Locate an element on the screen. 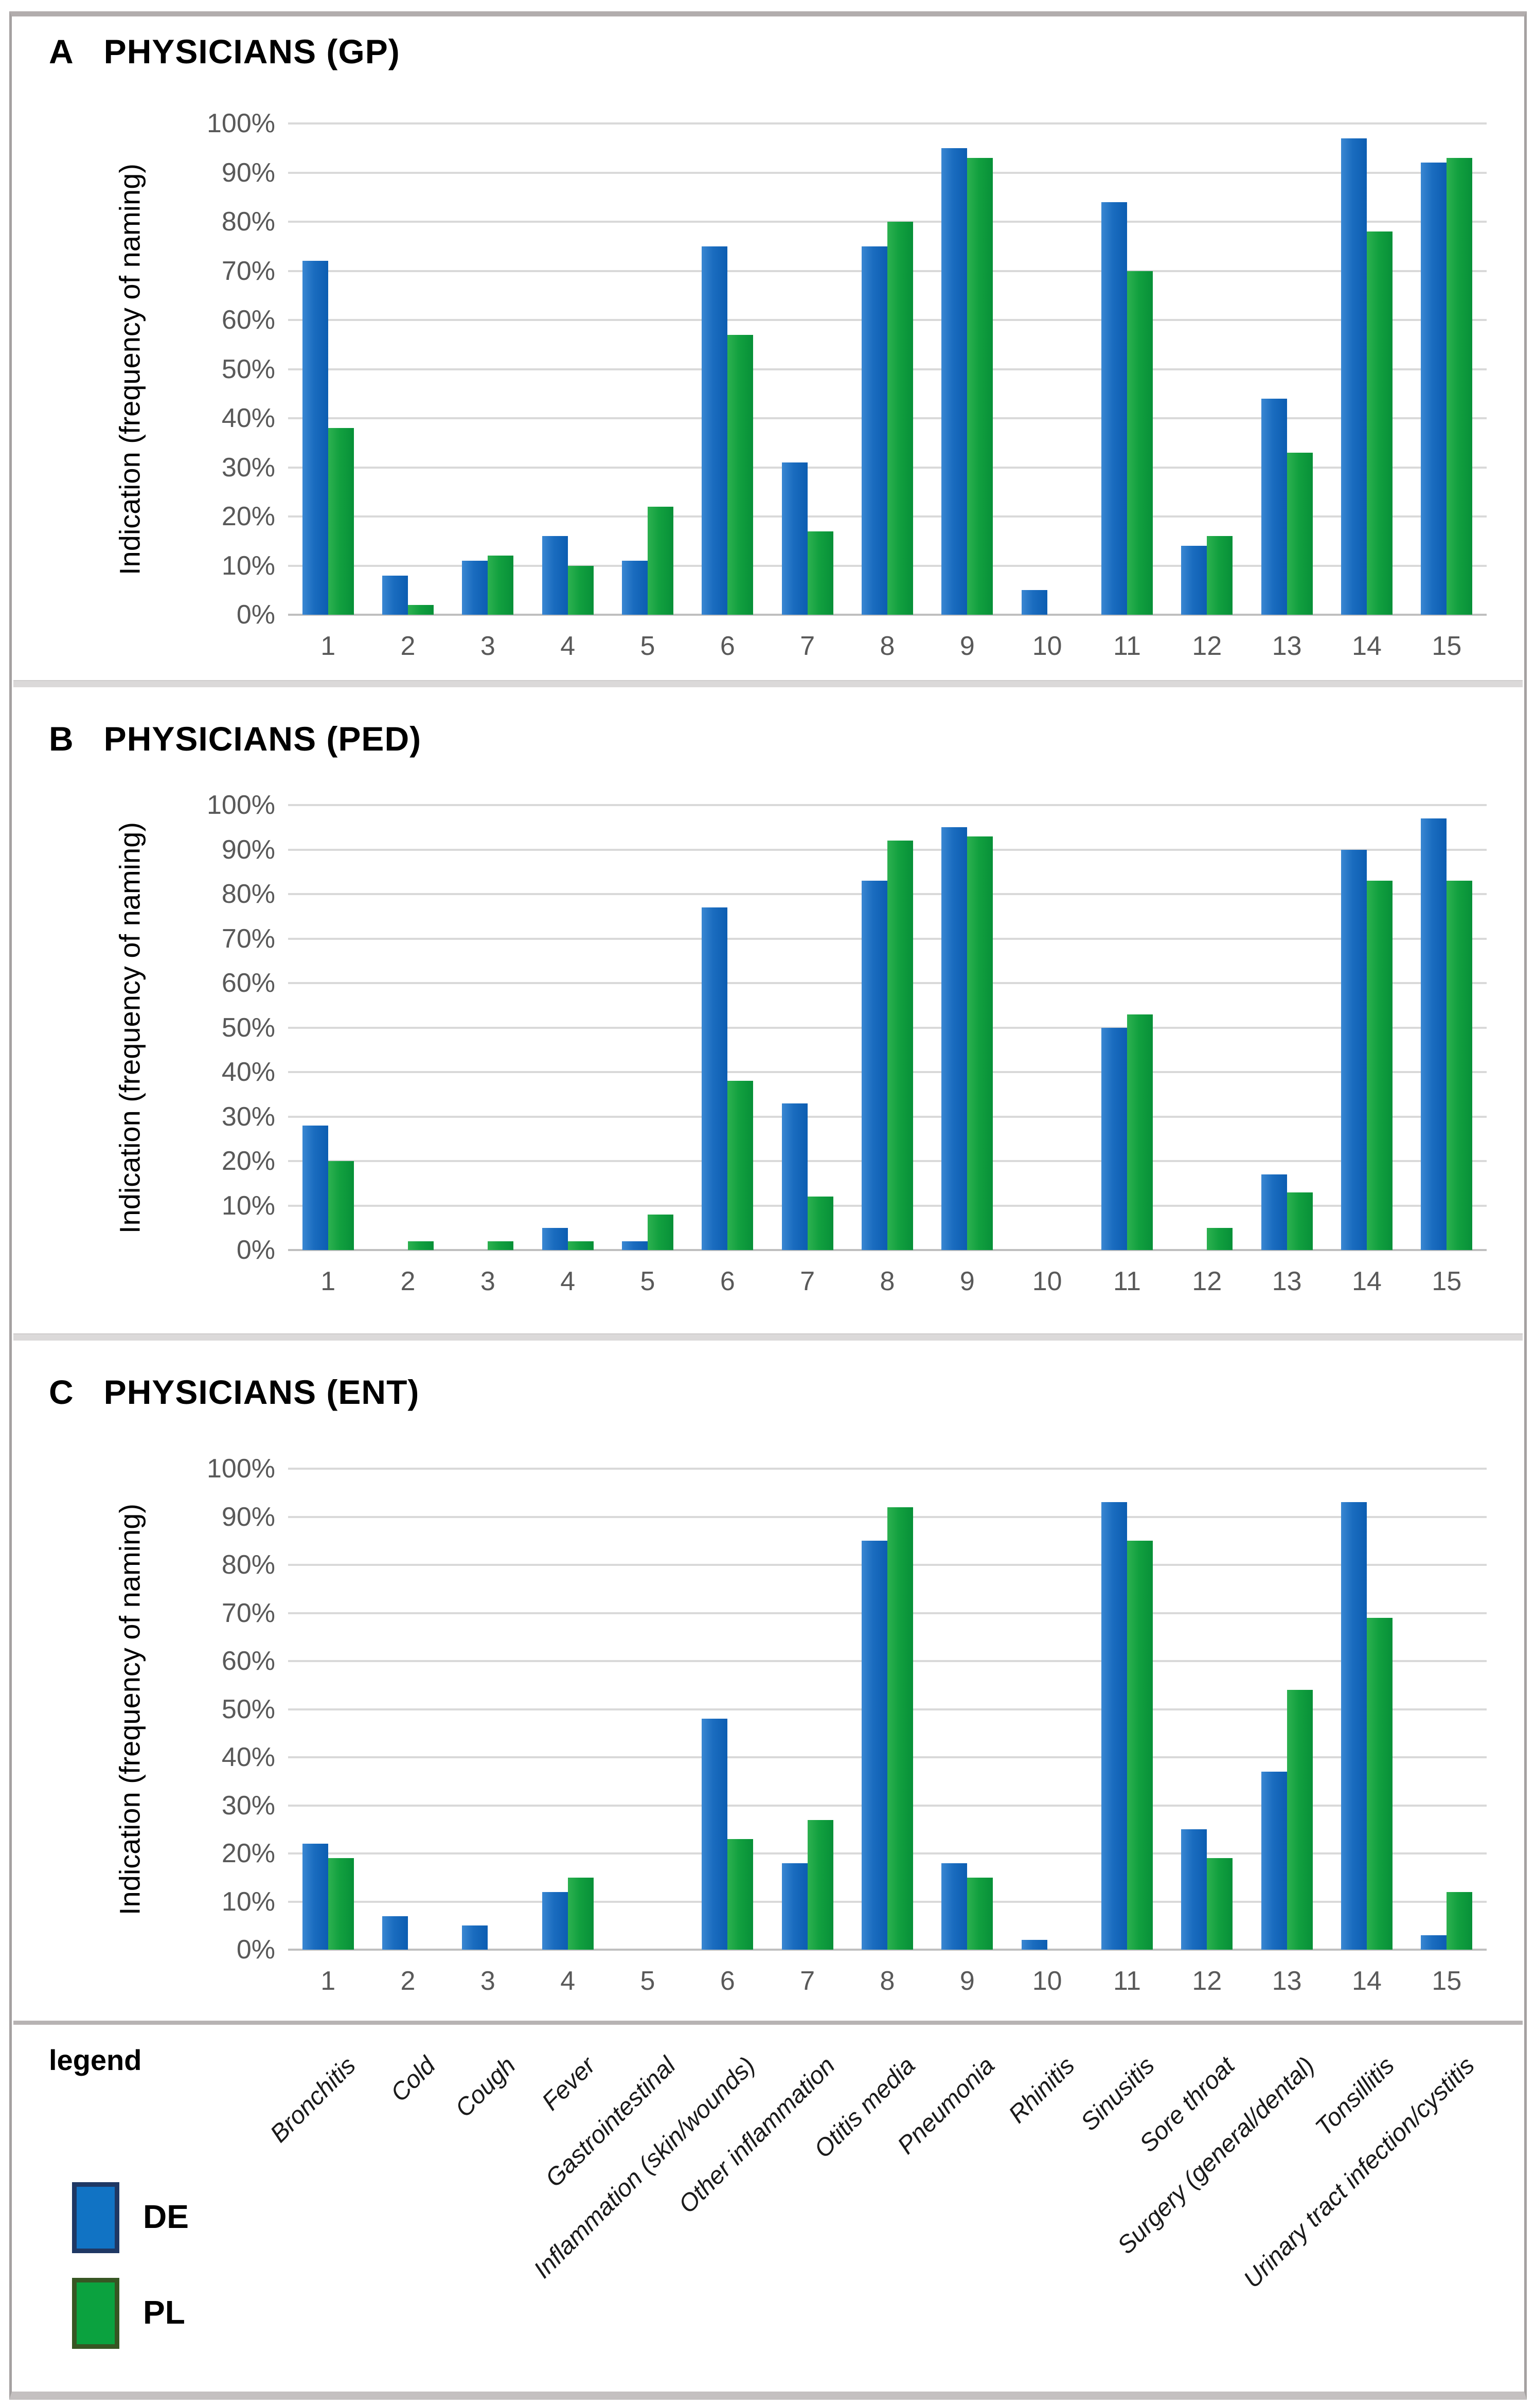 The width and height of the screenshot is (1535, 2408). panel-b-x-tick-label-14: 14 is located at coordinates (1367, 1282).